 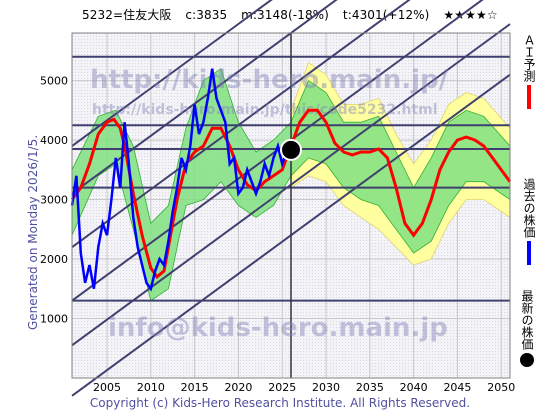 I want to click on trend-line, so click(x=172, y=73).